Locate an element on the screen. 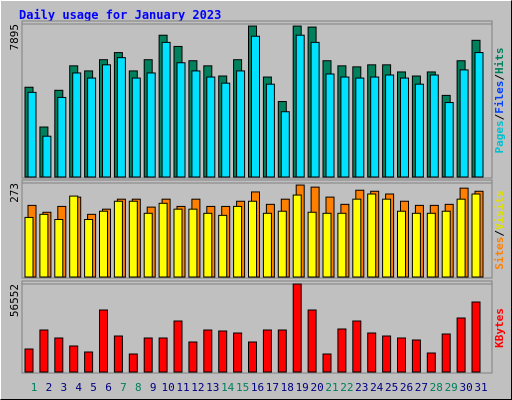 This screenshot has height=400, width=512. x-tick-label: 31 is located at coordinates (480, 387).